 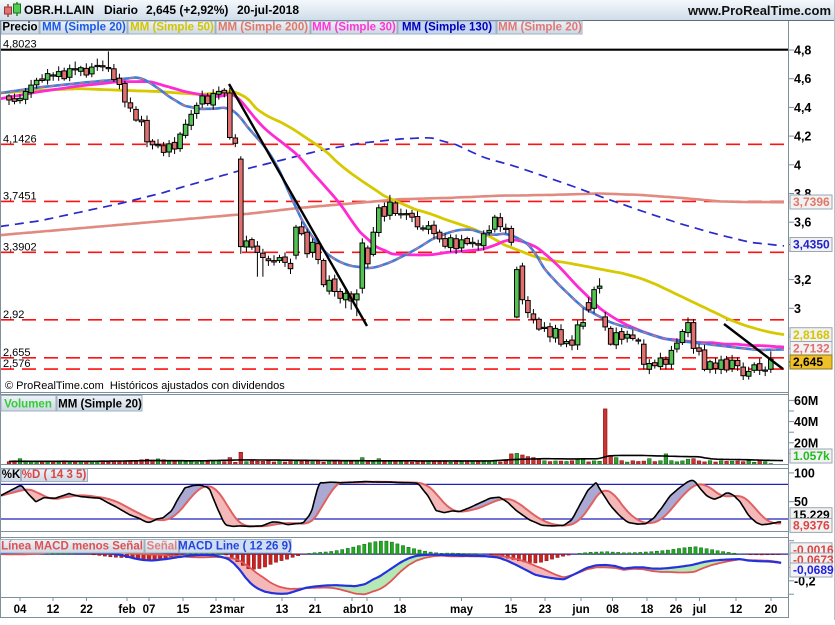 I want to click on svg-text: 21, so click(x=315, y=610).